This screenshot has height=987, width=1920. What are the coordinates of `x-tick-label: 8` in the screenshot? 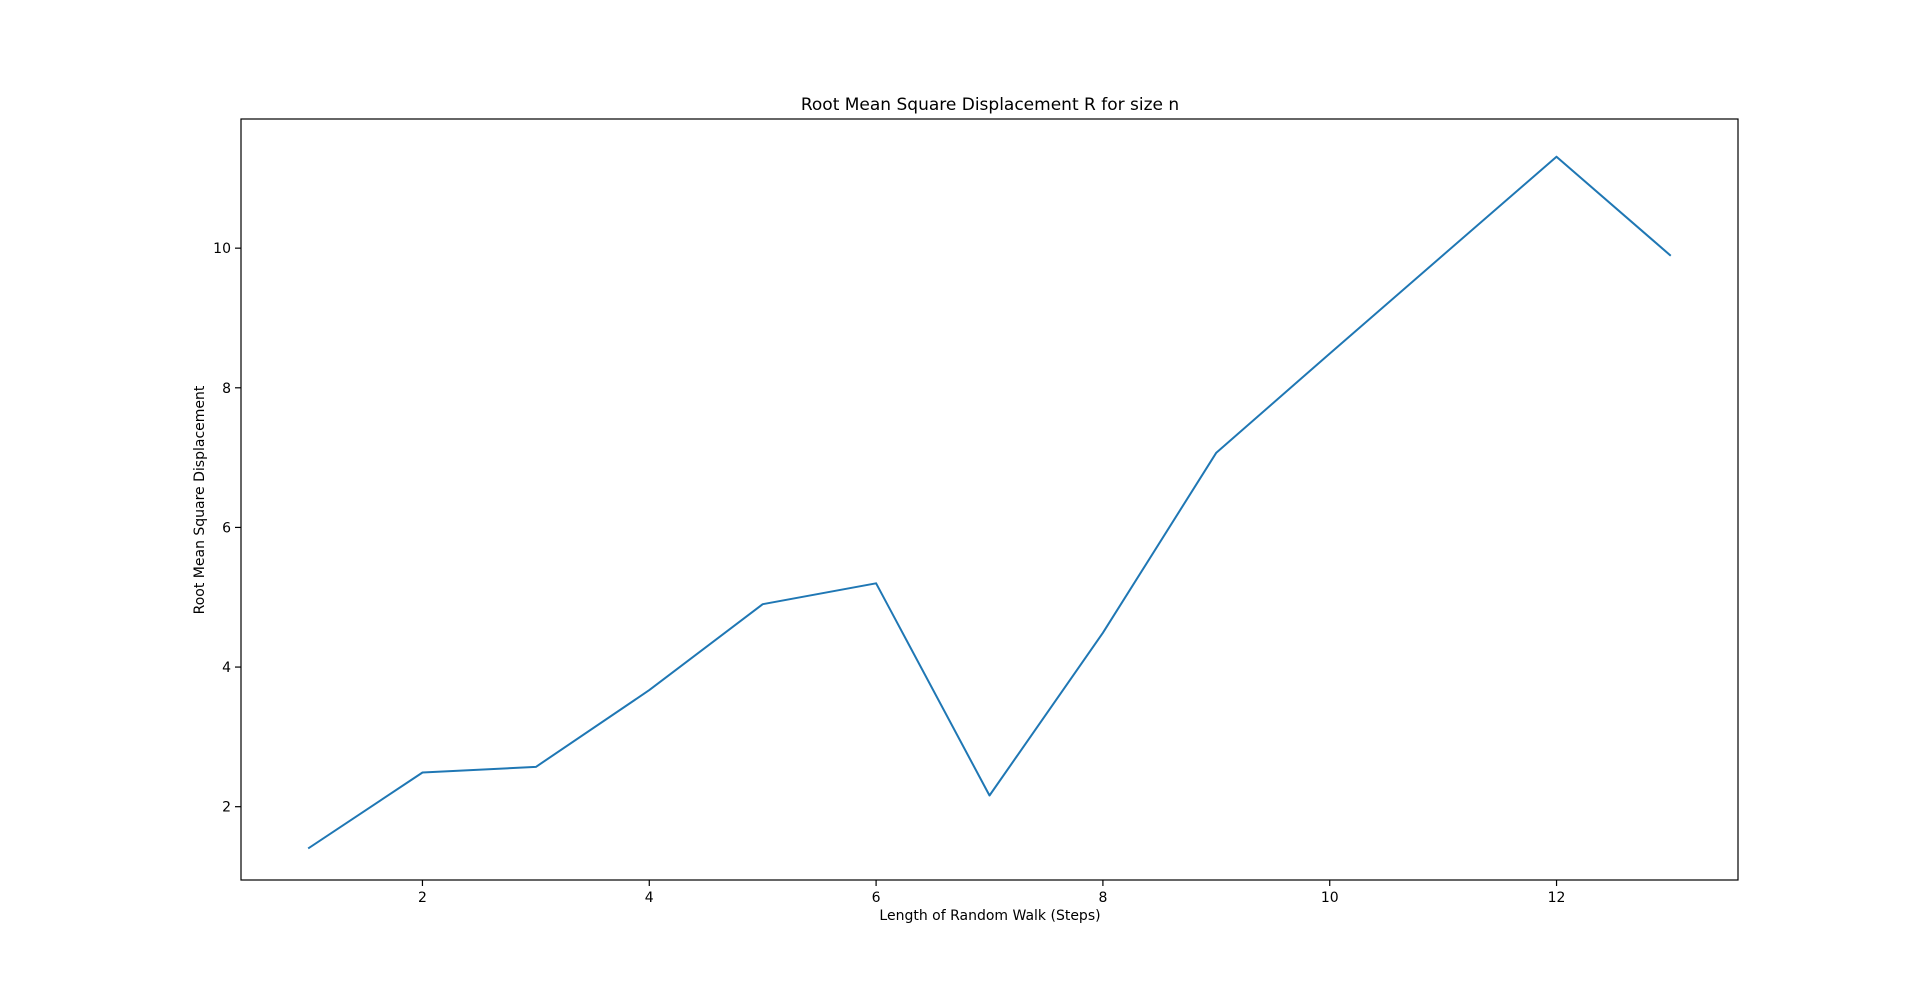 It's located at (1102, 898).